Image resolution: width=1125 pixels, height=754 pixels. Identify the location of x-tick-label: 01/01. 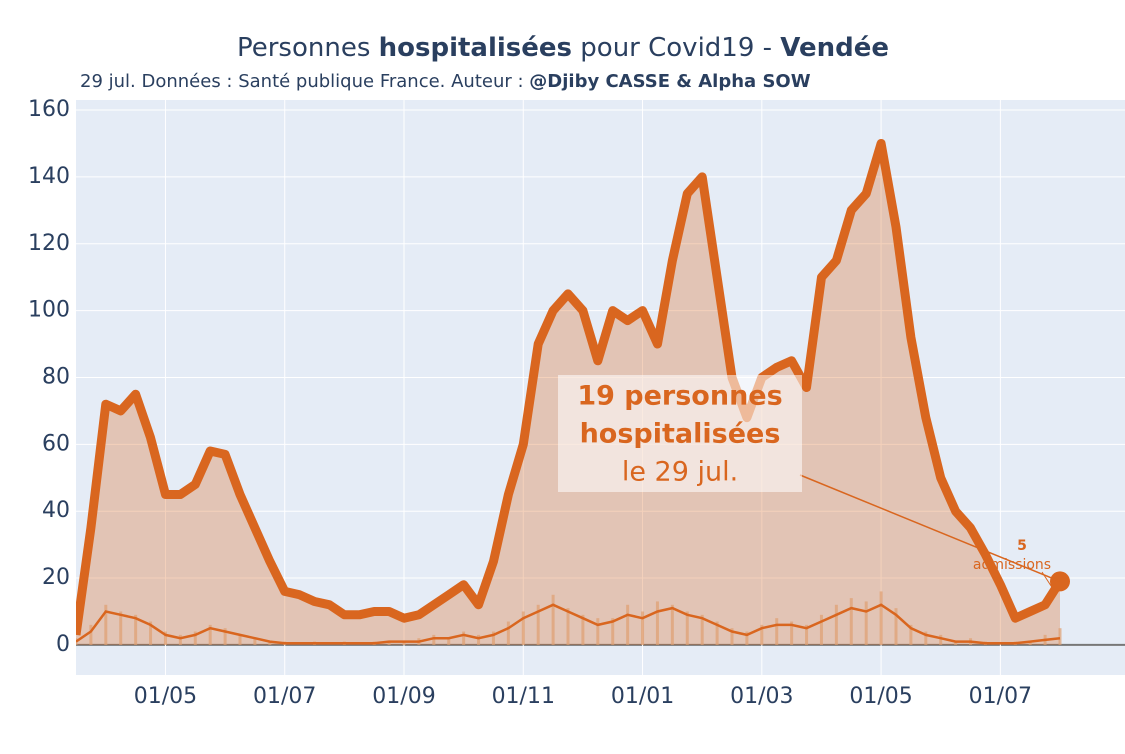
(642, 696).